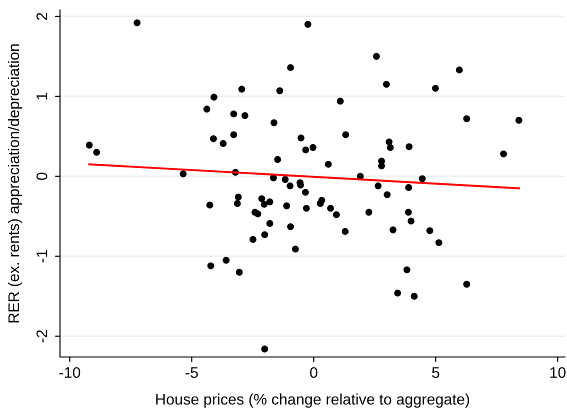  I want to click on y-tick-label: -2, so click(42, 336).